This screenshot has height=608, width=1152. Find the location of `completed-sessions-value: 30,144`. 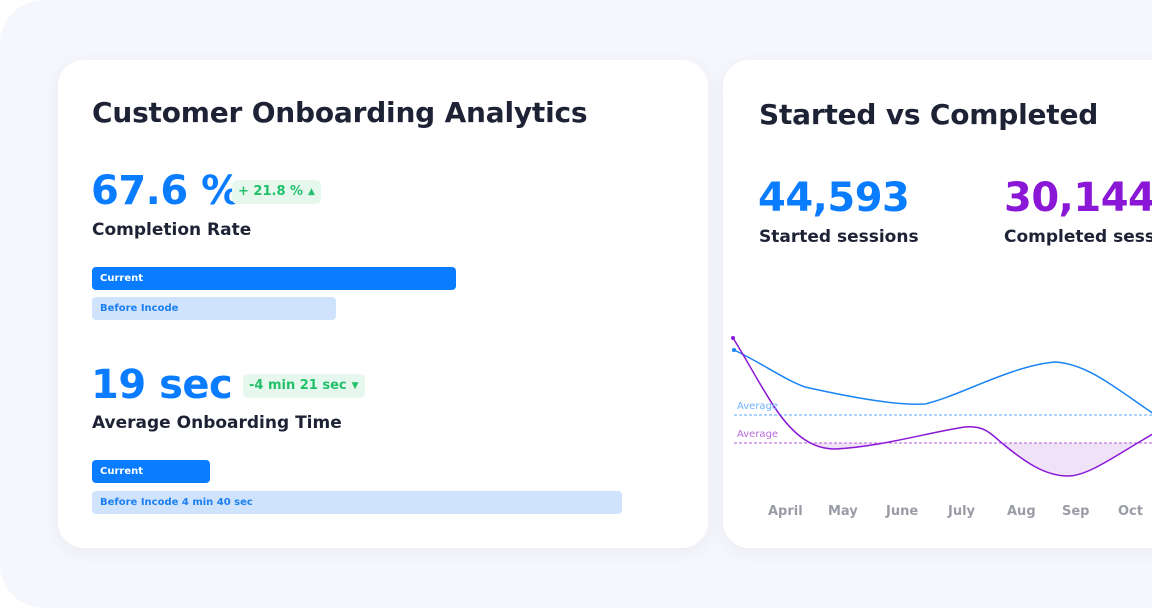

completed-sessions-value: 30,144 is located at coordinates (1078, 198).